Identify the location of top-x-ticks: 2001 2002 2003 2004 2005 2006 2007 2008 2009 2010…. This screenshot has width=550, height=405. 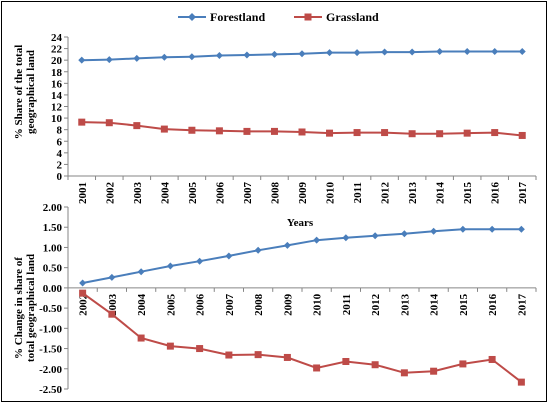
(302, 190).